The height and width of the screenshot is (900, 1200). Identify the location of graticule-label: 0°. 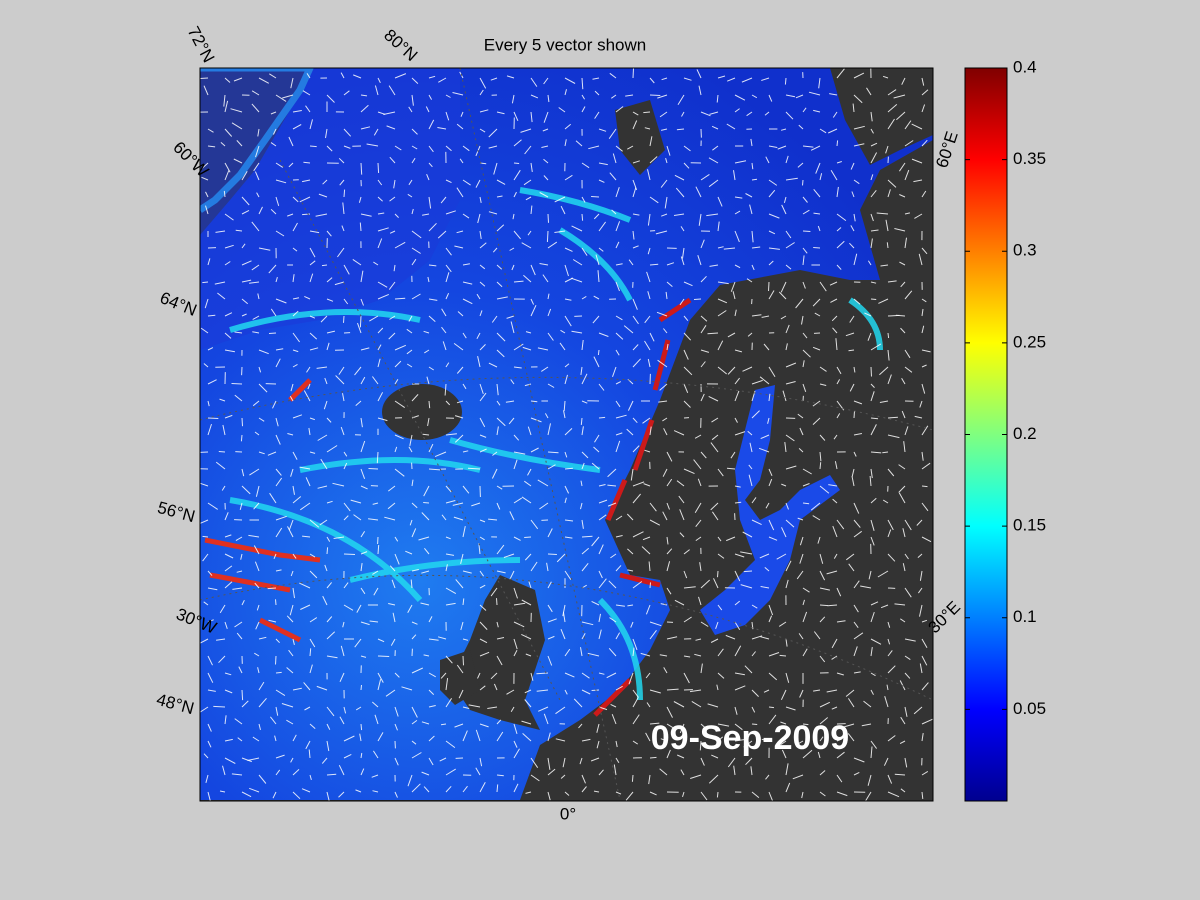
(568, 813).